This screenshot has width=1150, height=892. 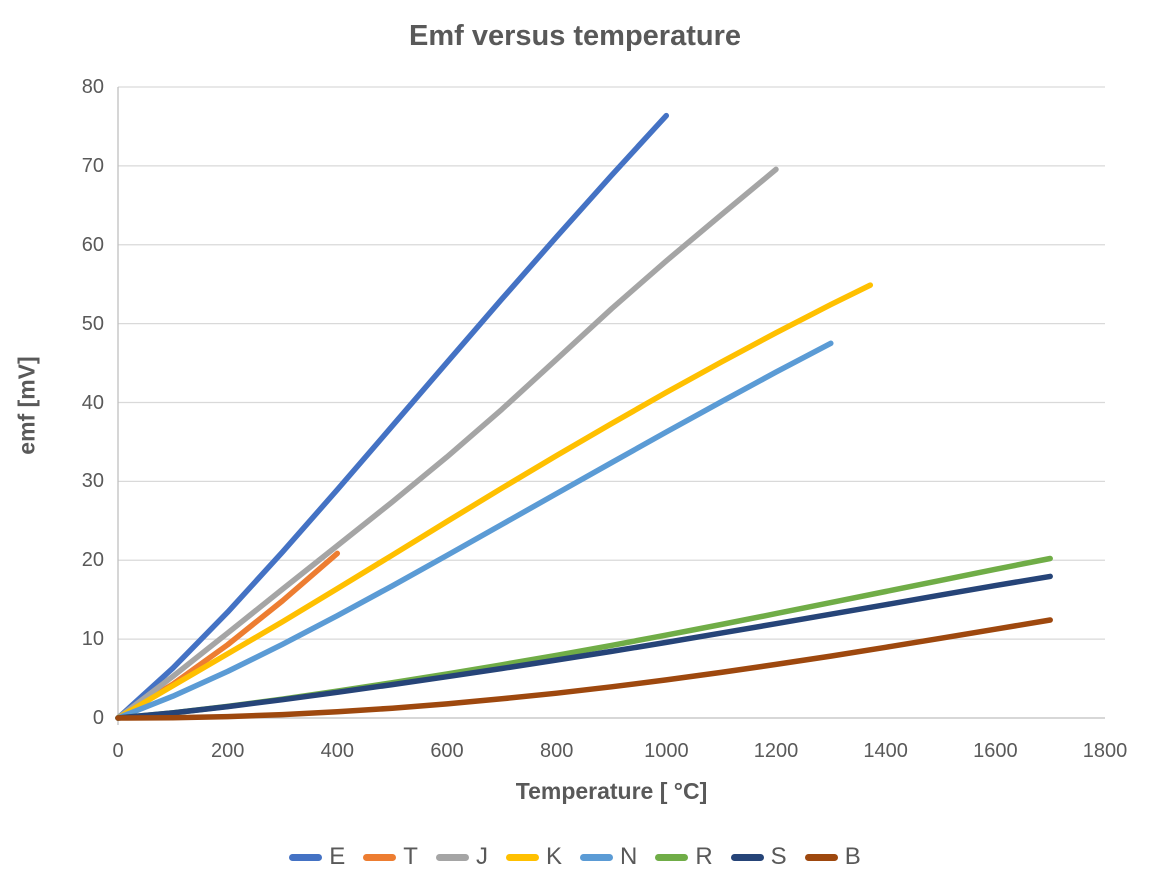 What do you see at coordinates (92, 402) in the screenshot?
I see `y-tick-label-40: 40` at bounding box center [92, 402].